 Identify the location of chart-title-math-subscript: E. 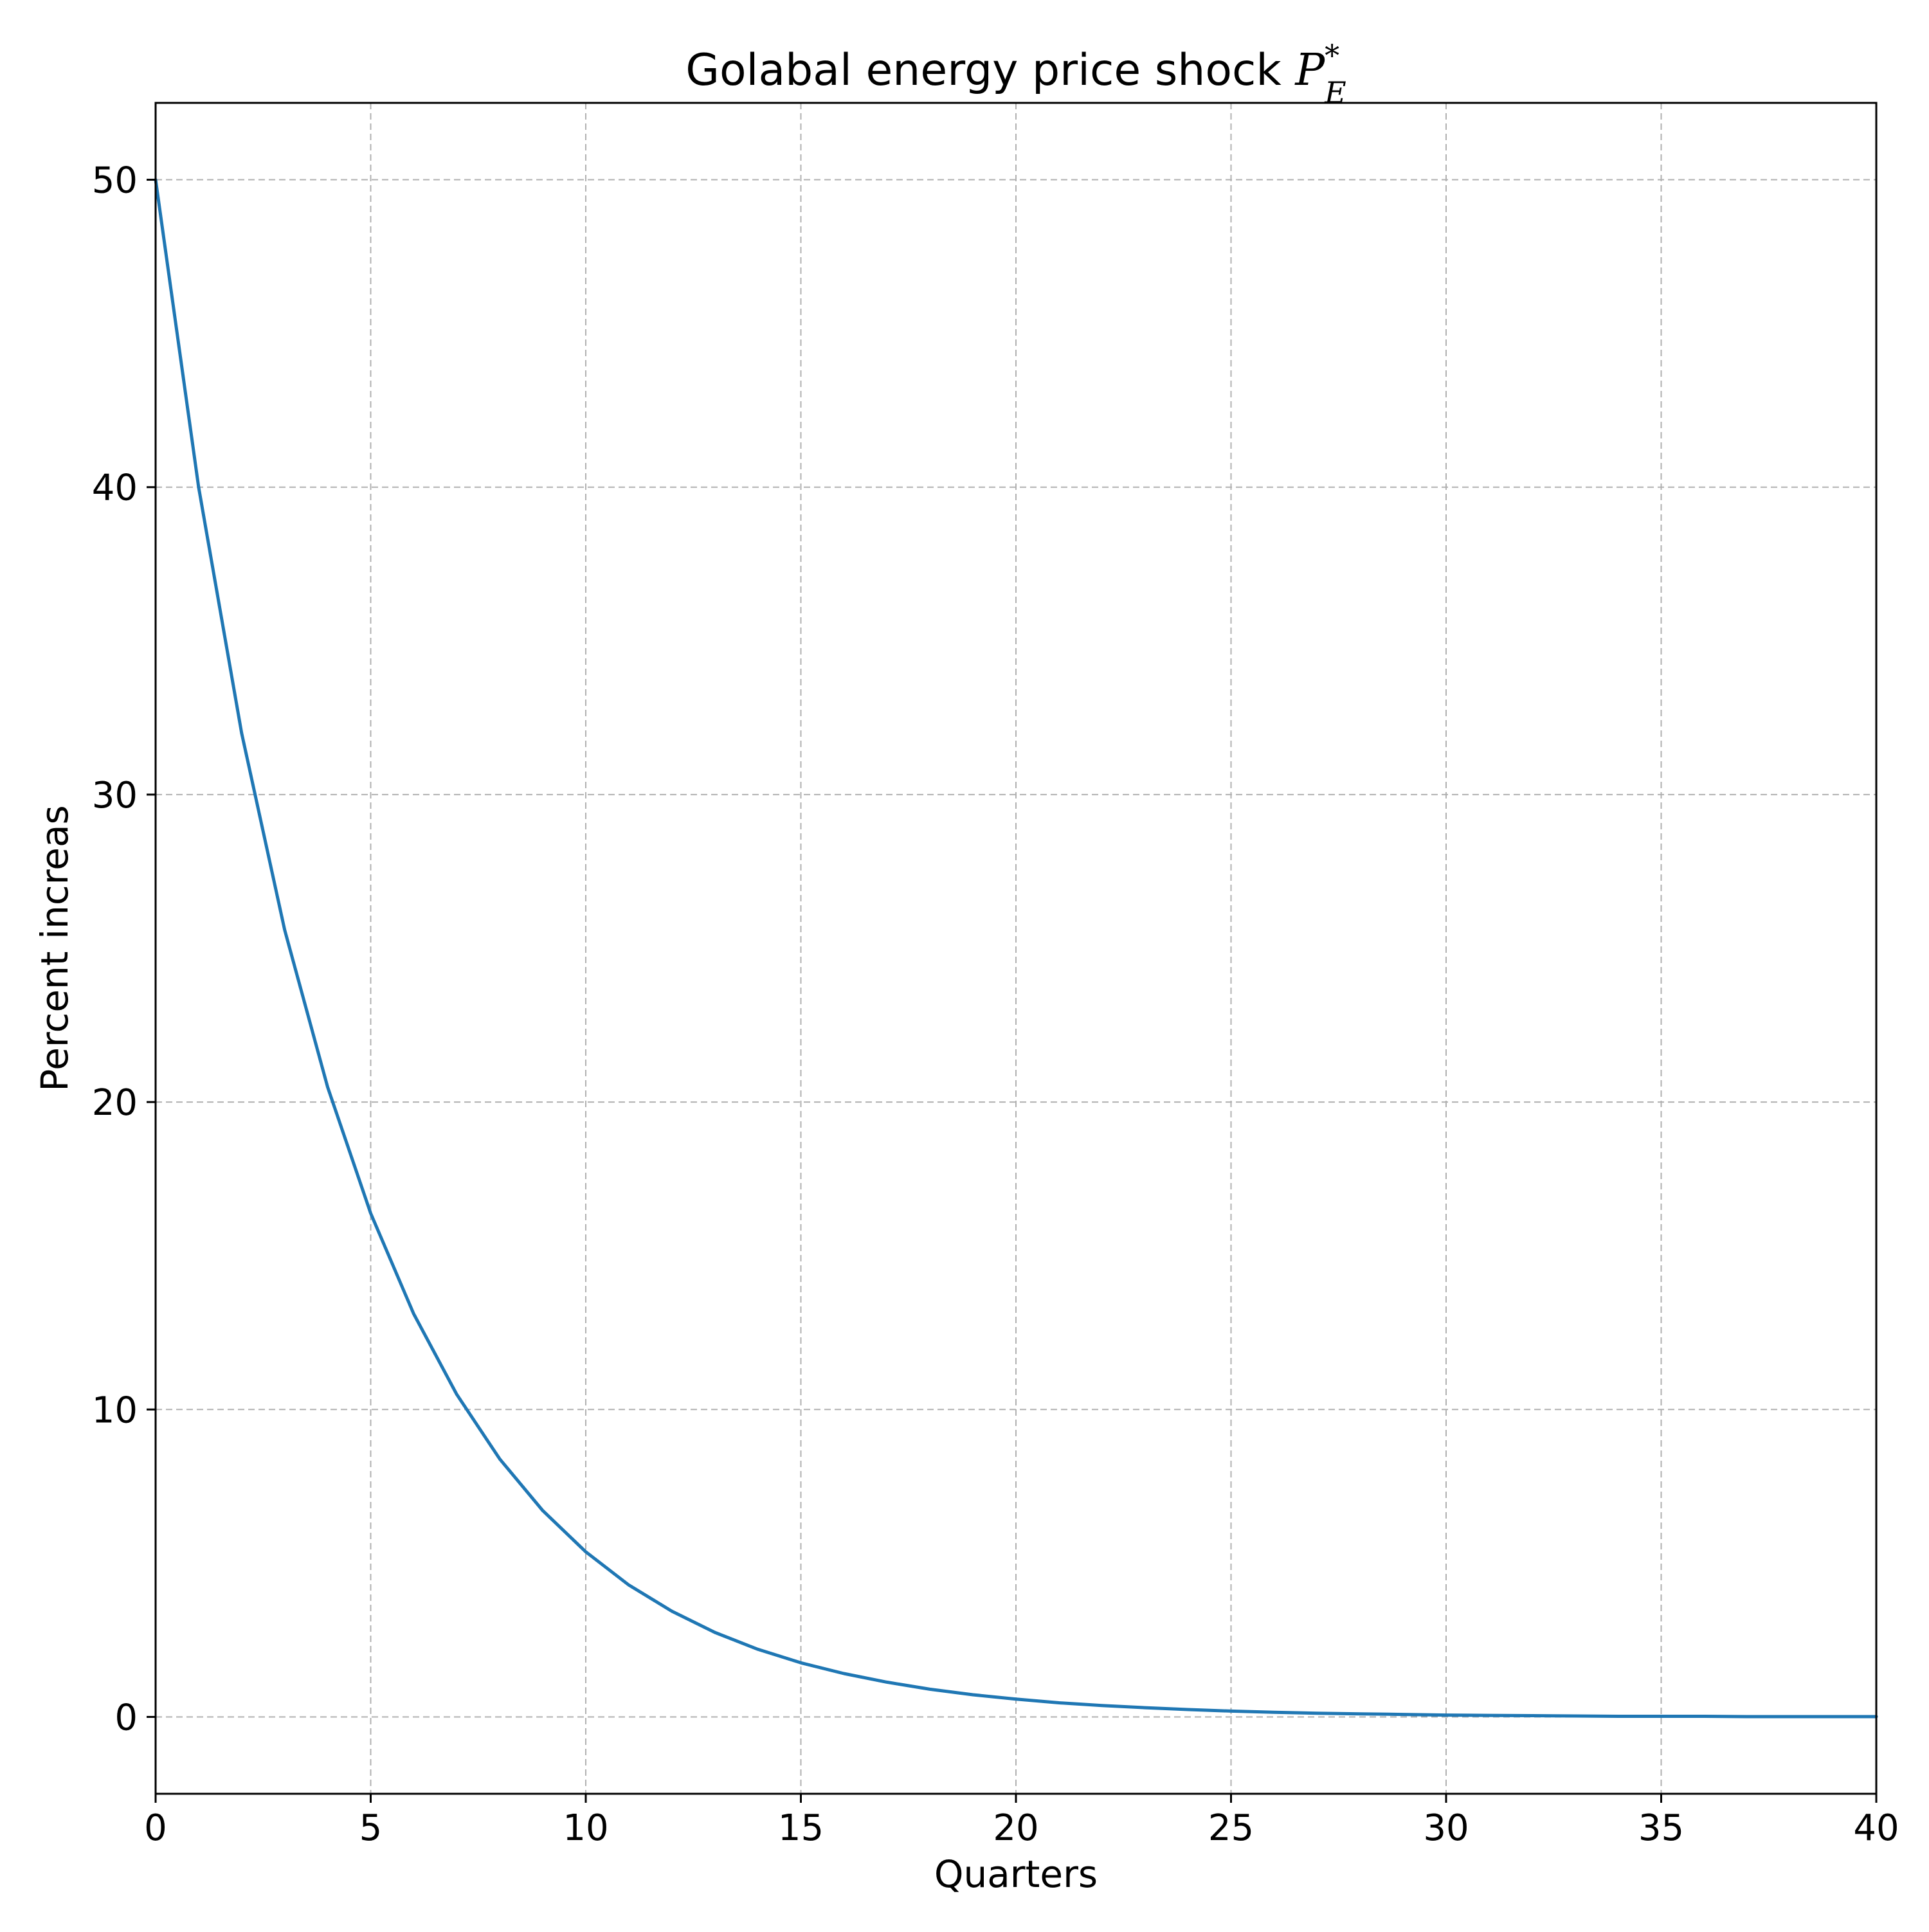
(1335, 92).